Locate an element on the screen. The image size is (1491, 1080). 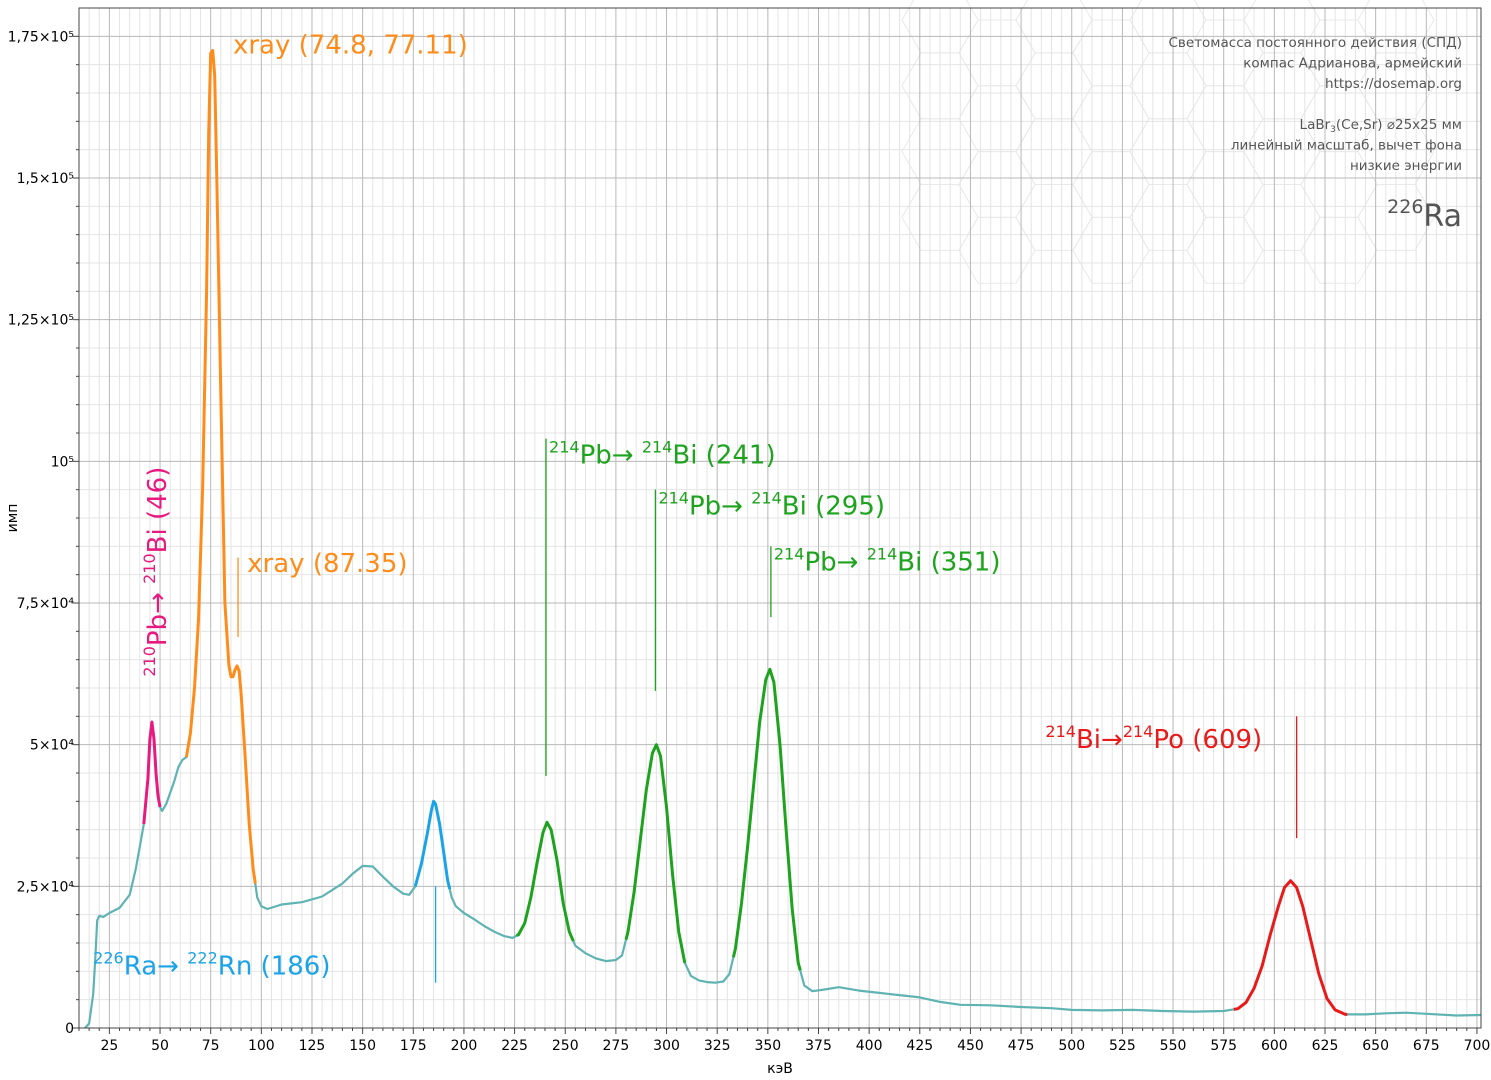
y-tick-label: 1,25×10⁵ is located at coordinates (41, 321).